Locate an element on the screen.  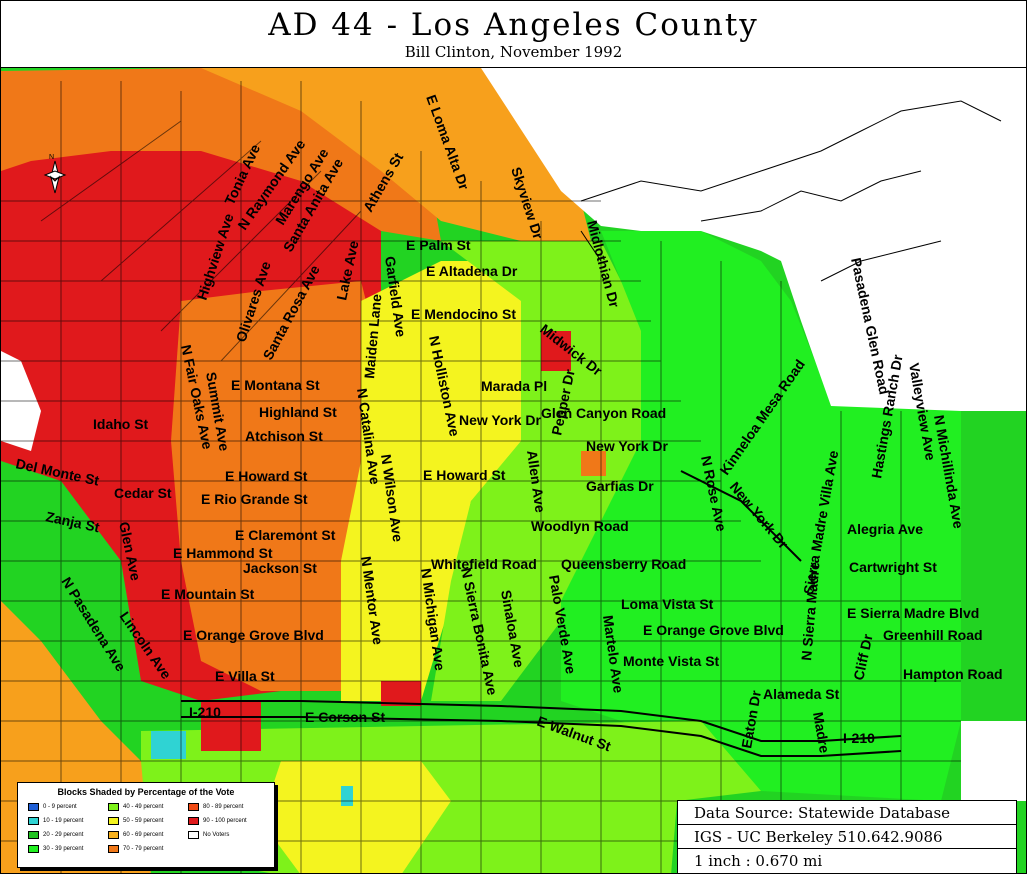
street-label: Loma Vista St is located at coordinates (667, 604).